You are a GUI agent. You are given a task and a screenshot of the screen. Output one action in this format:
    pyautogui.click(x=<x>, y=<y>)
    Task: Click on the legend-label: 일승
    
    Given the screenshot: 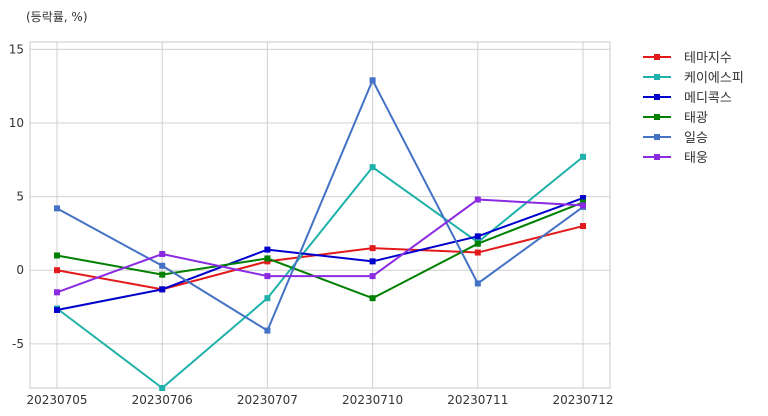 What is the action you would take?
    pyautogui.click(x=696, y=138)
    